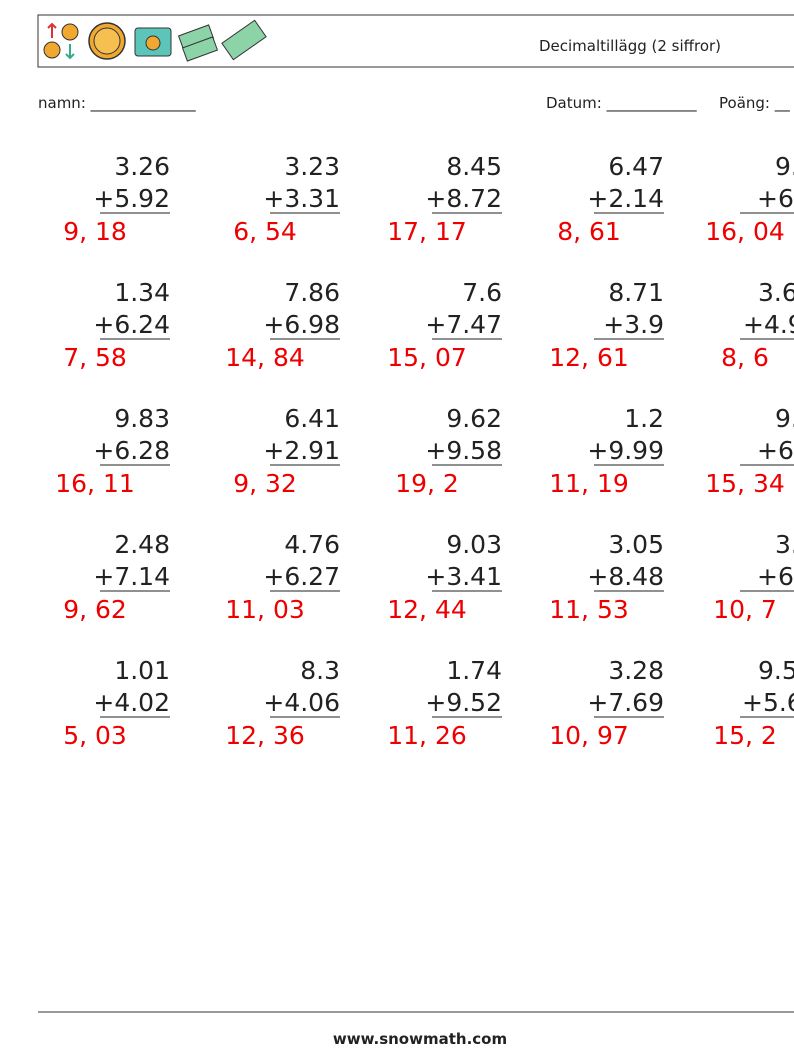 This screenshot has width=794, height=1053. Describe the element at coordinates (754, 103) in the screenshot. I see `score-field: Poäng: __` at that location.